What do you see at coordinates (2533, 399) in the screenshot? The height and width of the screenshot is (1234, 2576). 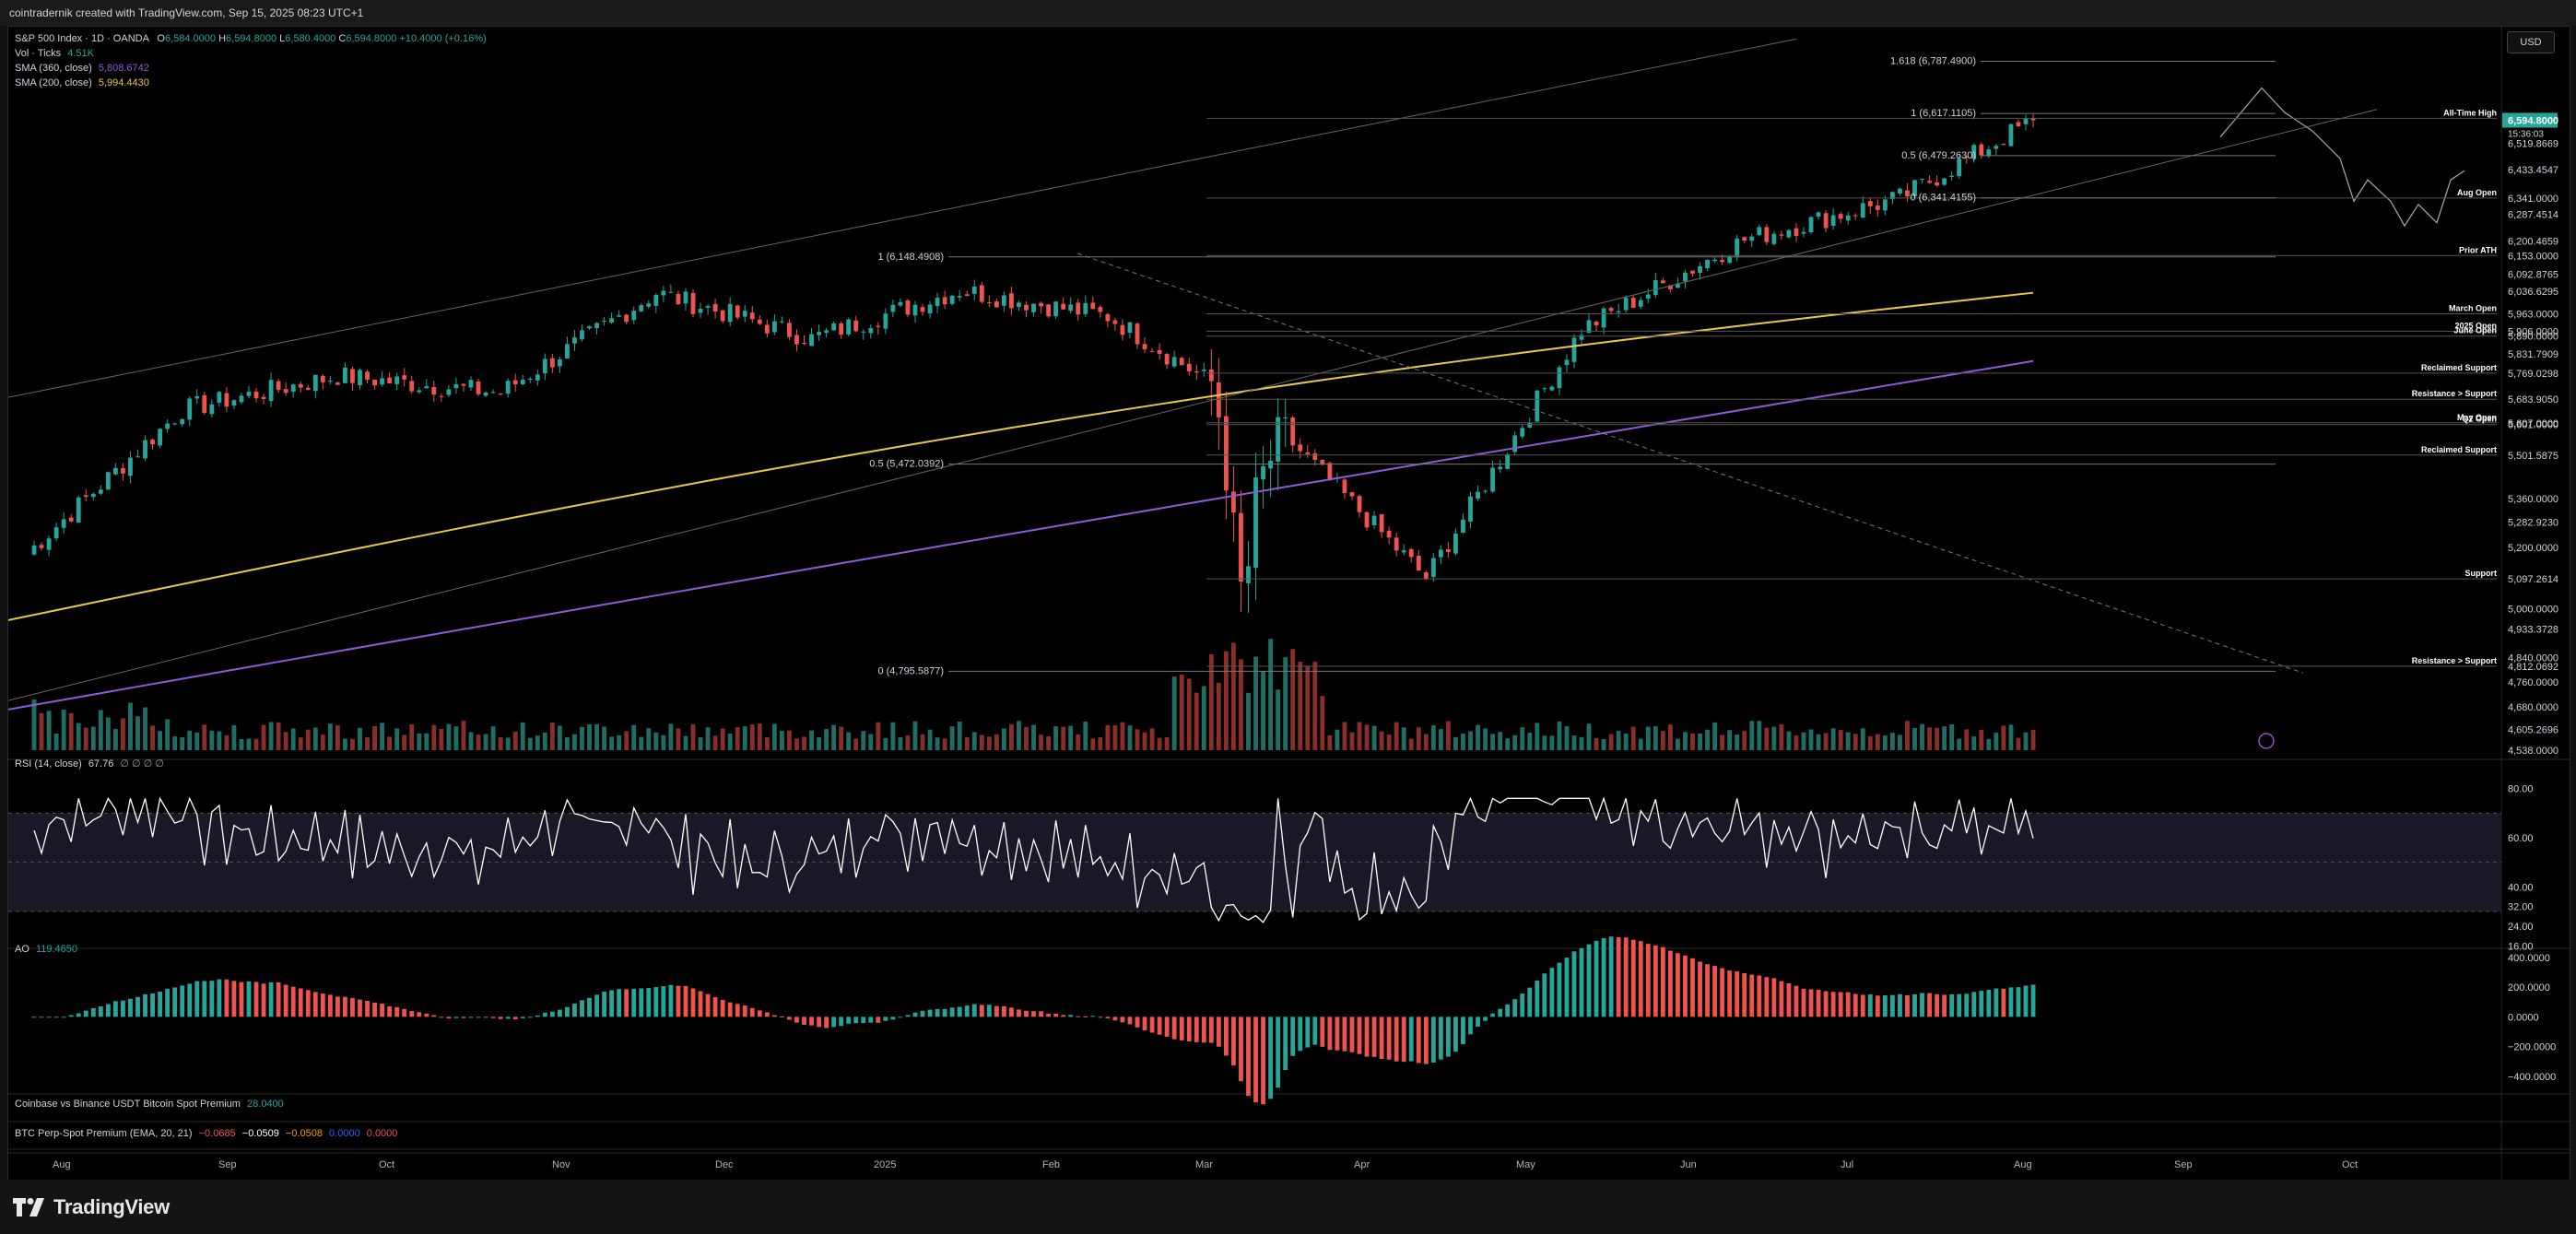 I see `price-tick-label: 5,683.9050` at bounding box center [2533, 399].